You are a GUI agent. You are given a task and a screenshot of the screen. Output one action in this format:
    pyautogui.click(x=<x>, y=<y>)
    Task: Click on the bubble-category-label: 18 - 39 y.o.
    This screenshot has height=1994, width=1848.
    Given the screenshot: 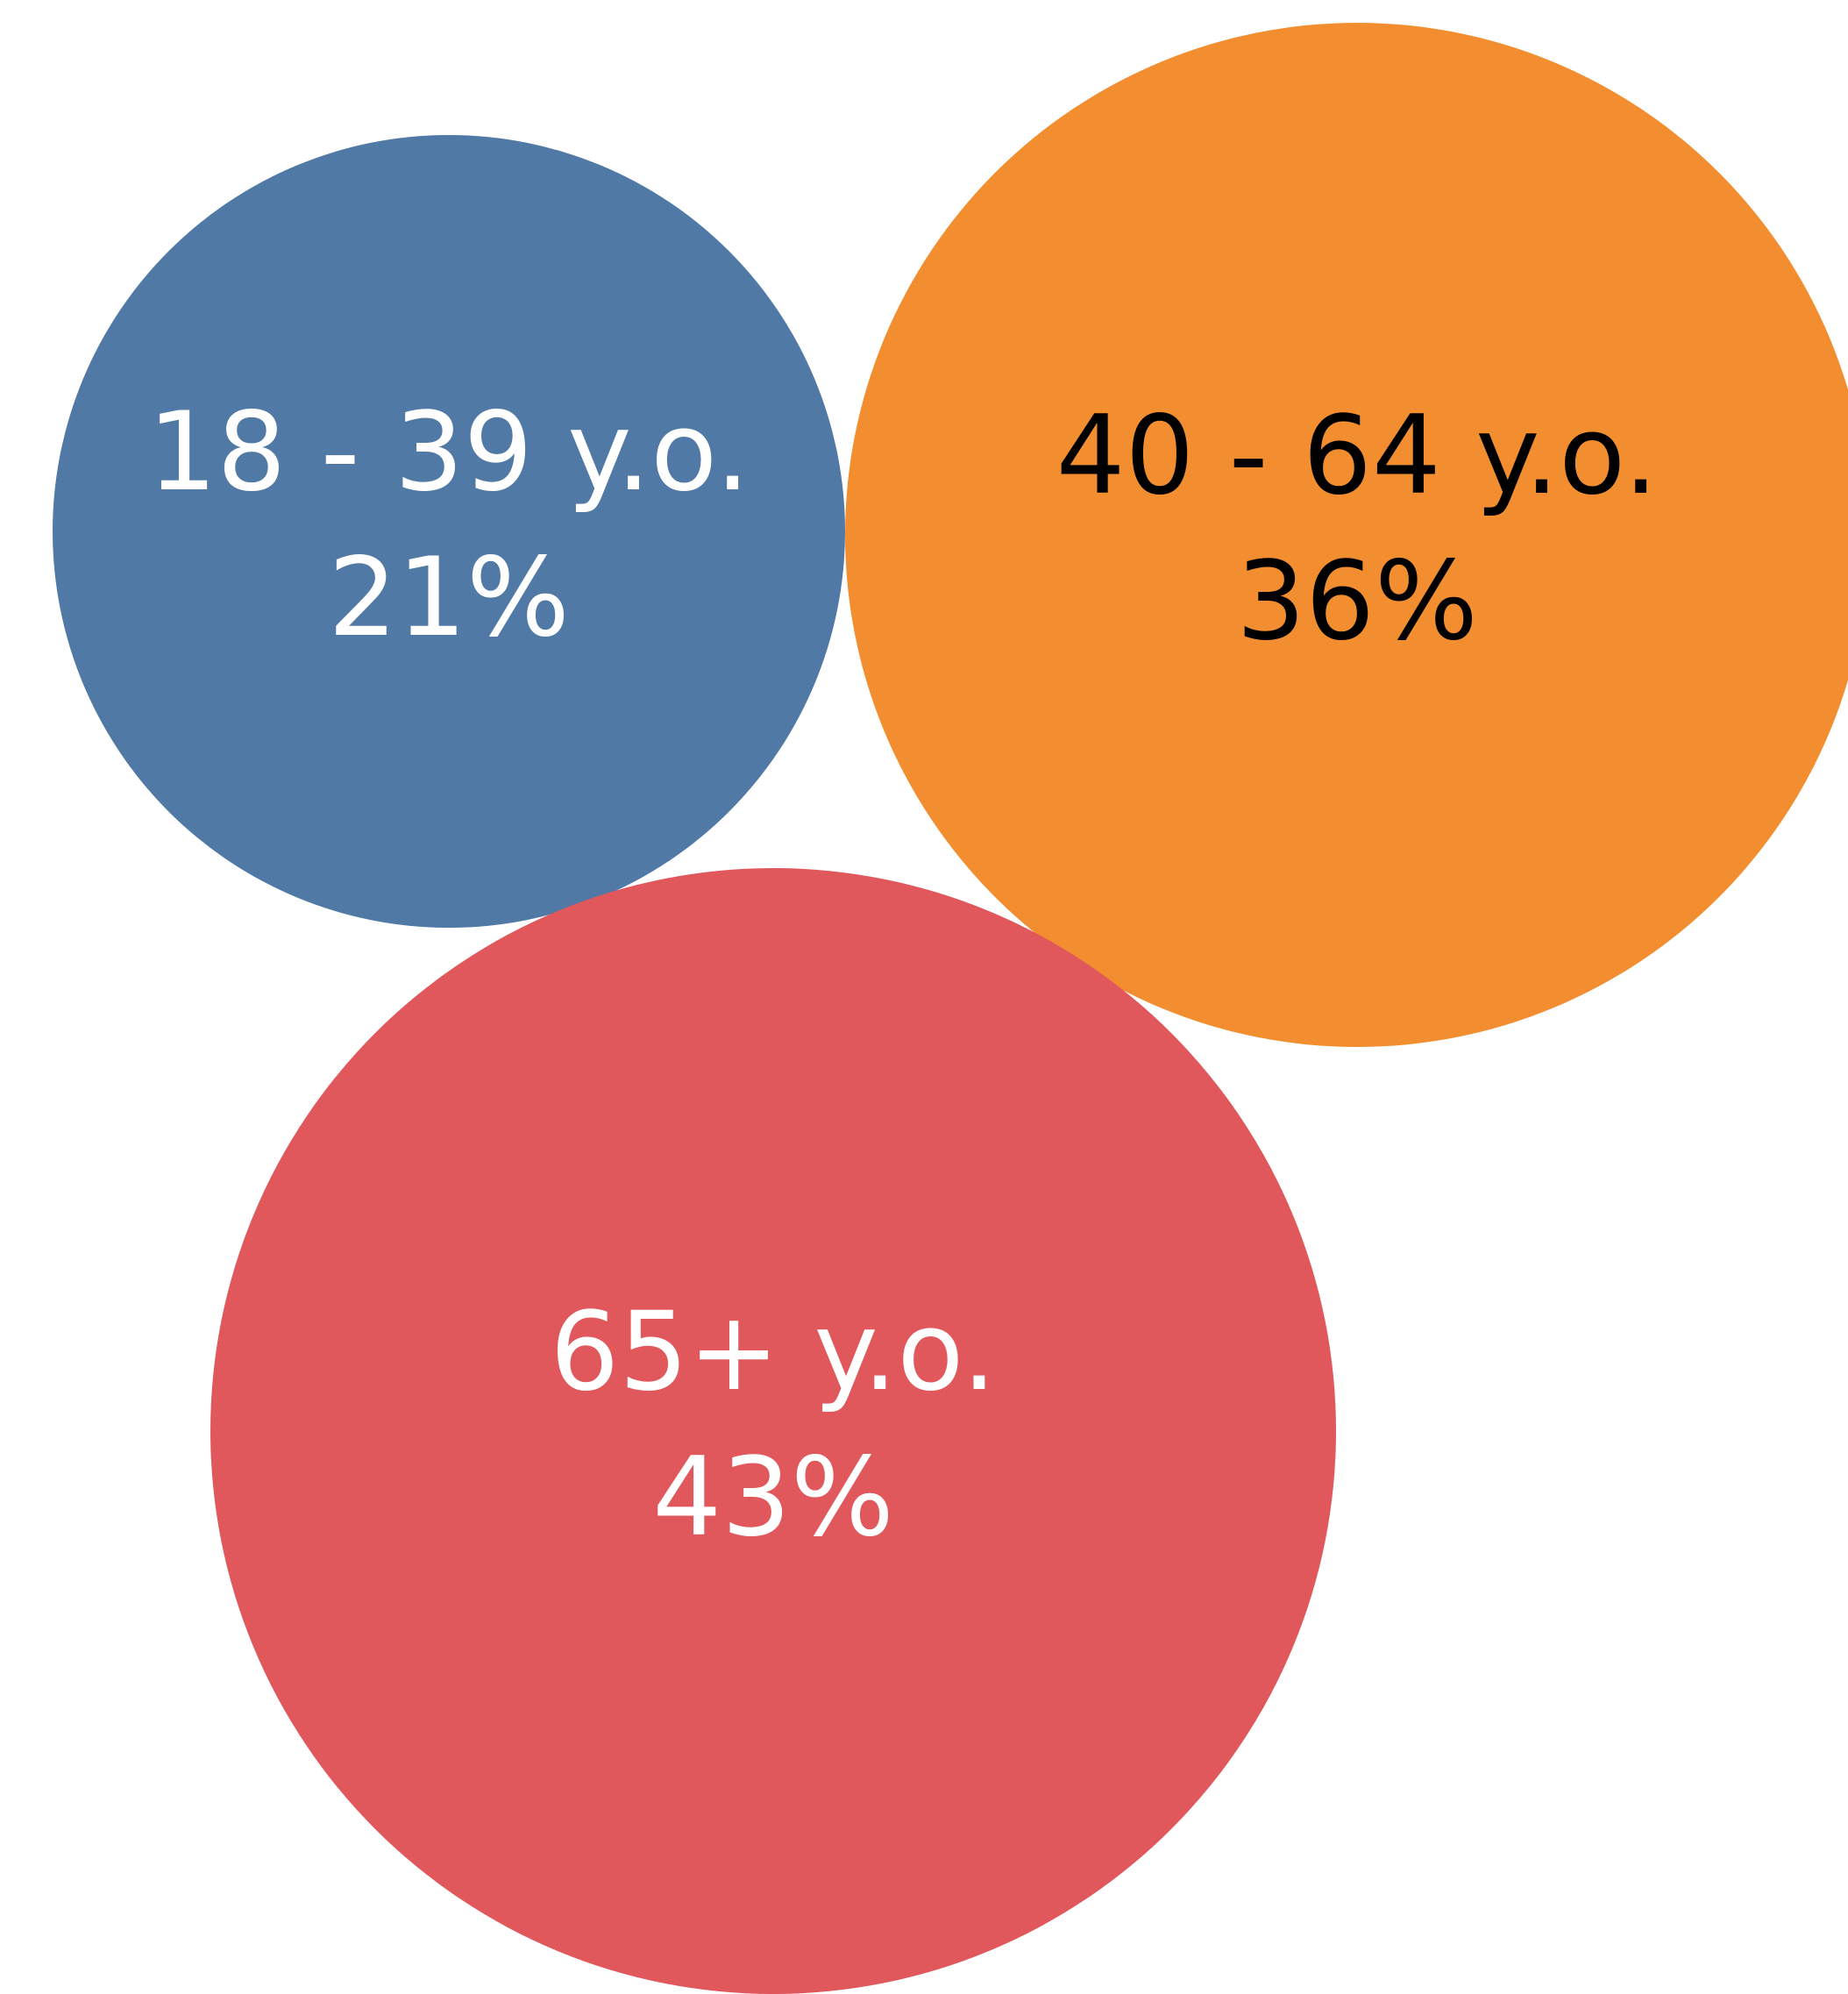 What is the action you would take?
    pyautogui.click(x=449, y=452)
    